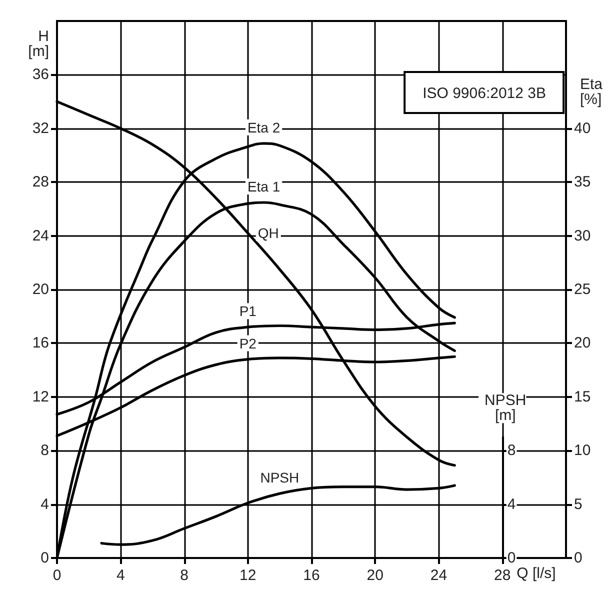  I want to click on x-tick-label: 12, so click(248, 575).